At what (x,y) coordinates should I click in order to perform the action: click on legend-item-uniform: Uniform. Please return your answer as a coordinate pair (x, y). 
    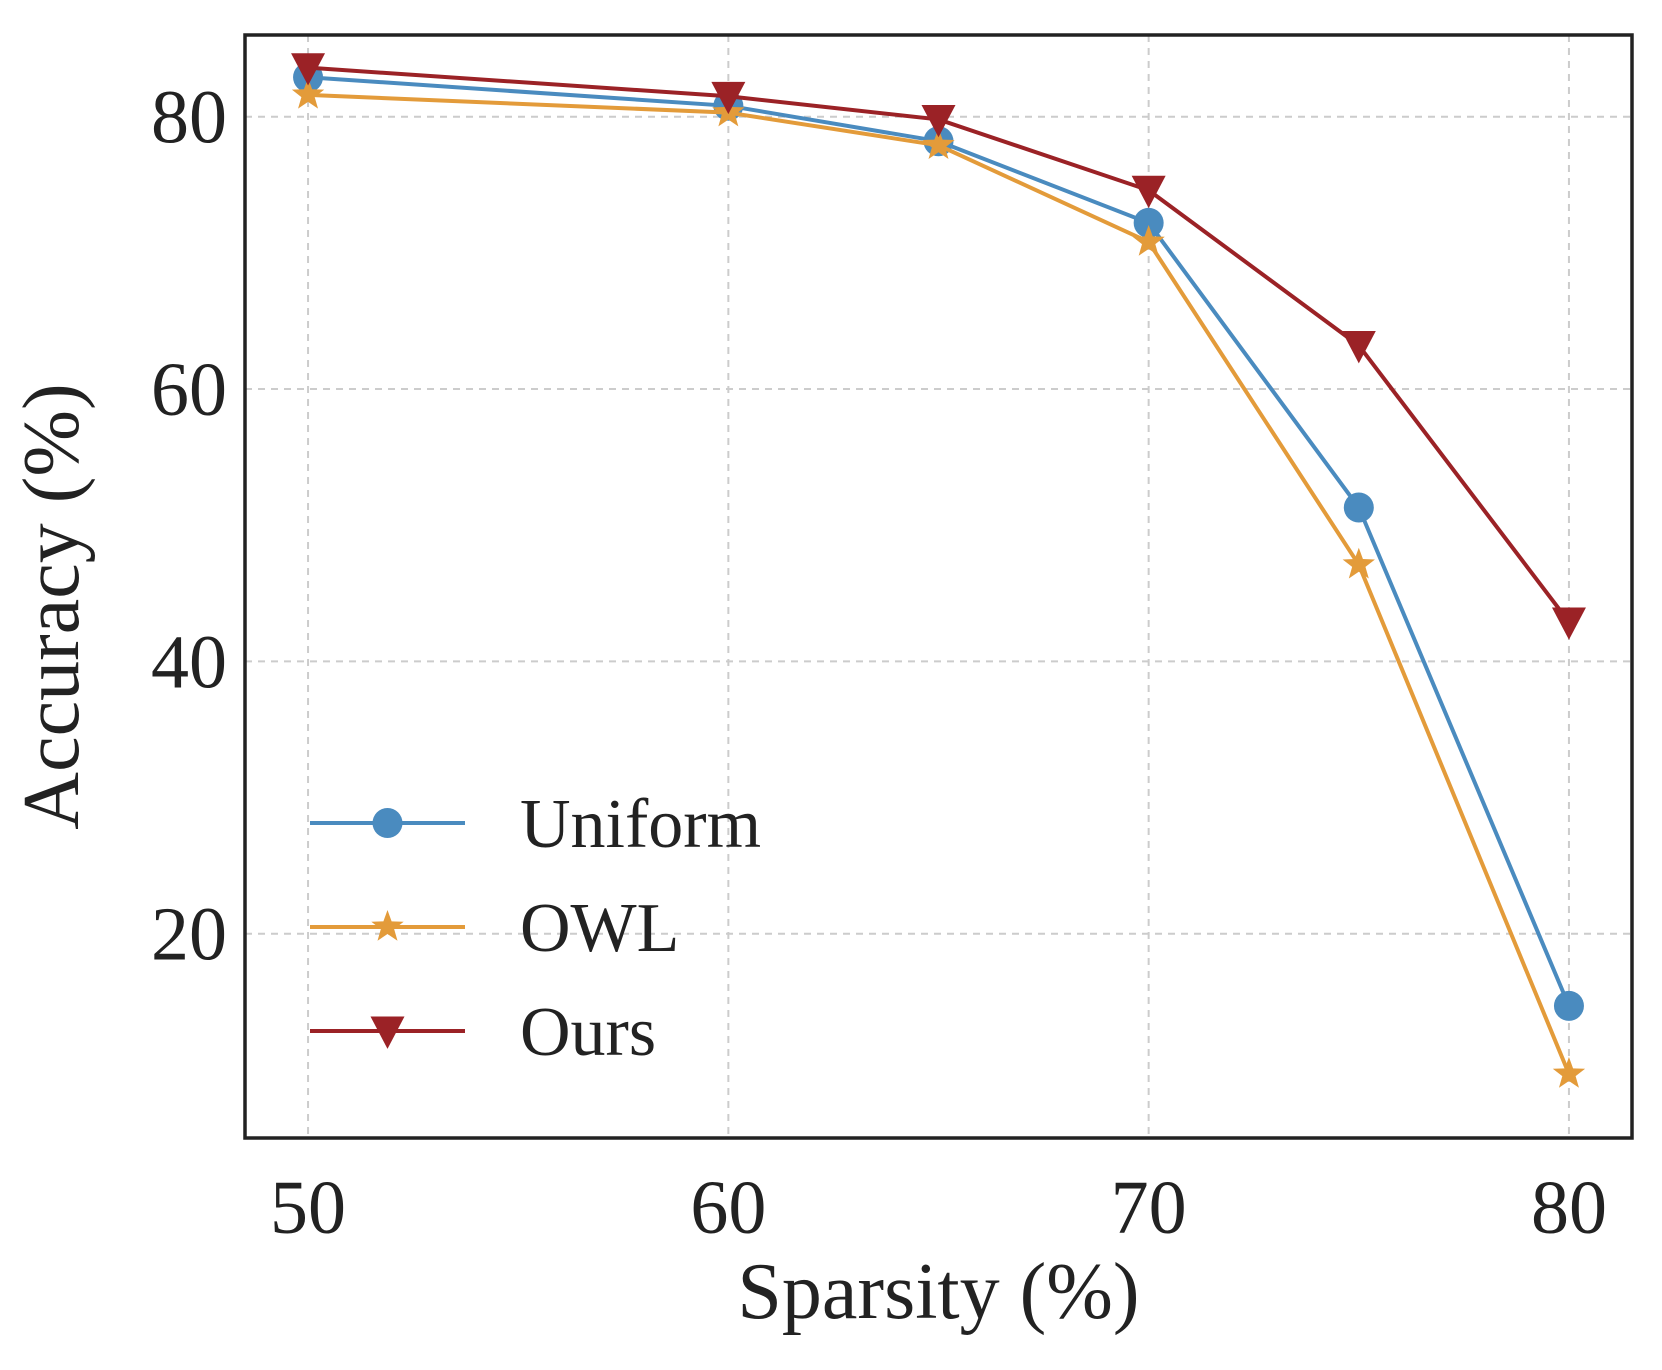
    Looking at the image, I should click on (535, 824).